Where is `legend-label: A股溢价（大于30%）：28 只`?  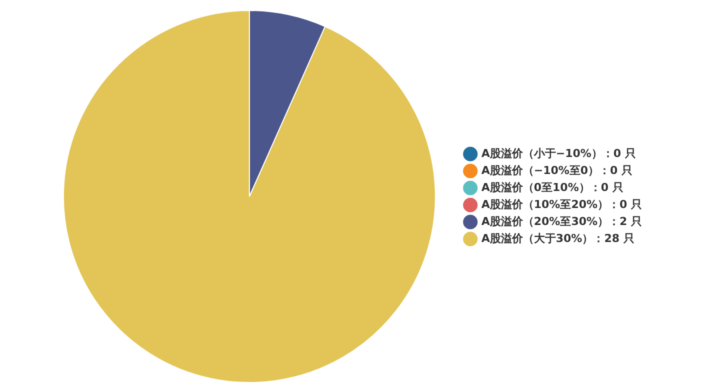
legend-label: A股溢价（大于30%）：28 只 is located at coordinates (557, 238).